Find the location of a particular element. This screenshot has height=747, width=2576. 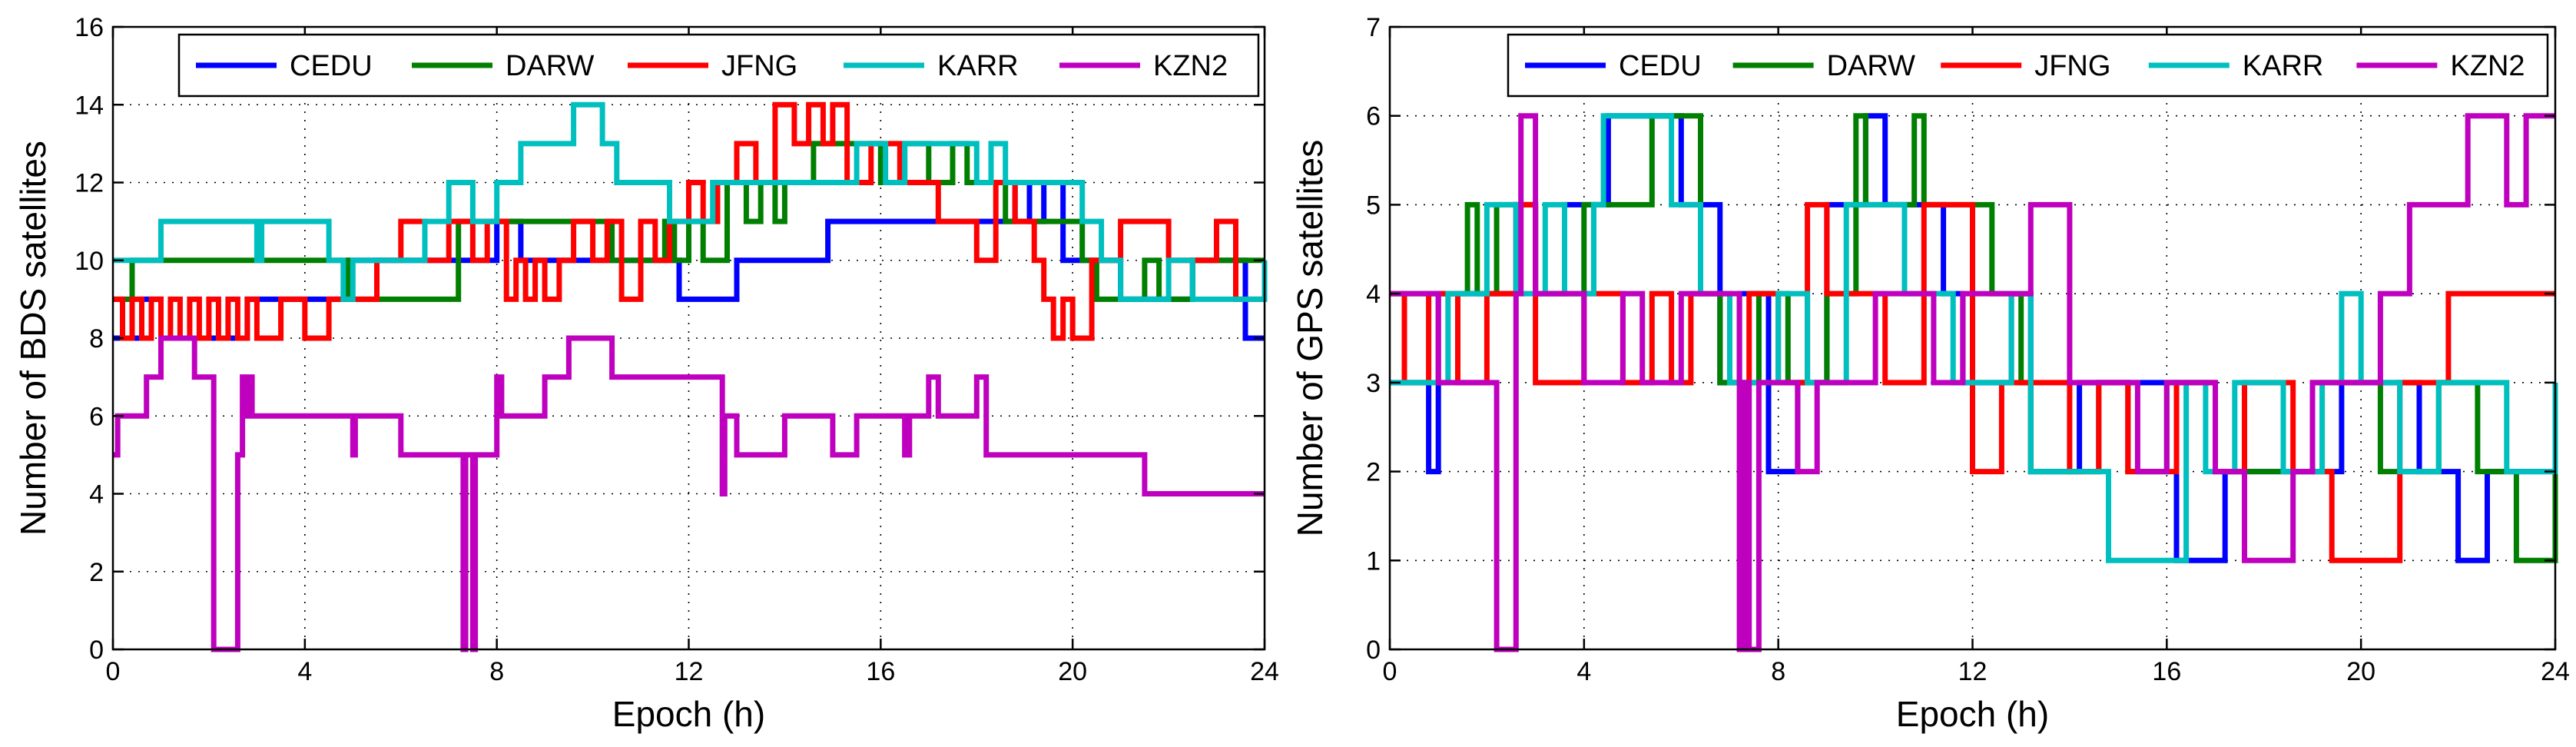

bds-y-tick-label: 16 is located at coordinates (89, 27).